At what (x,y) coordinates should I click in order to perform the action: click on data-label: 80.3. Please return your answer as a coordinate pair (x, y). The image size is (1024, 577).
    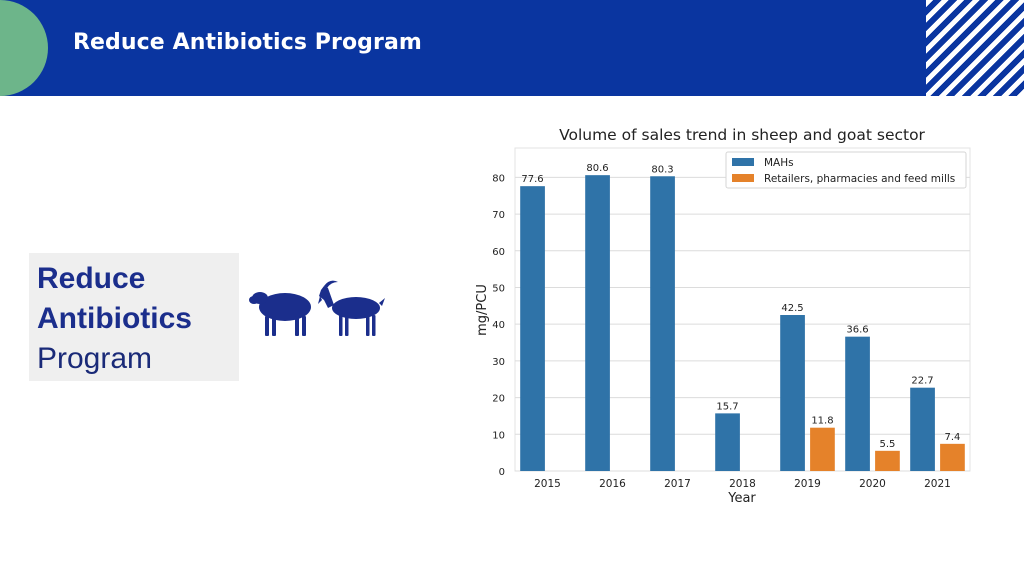
    Looking at the image, I should click on (662, 169).